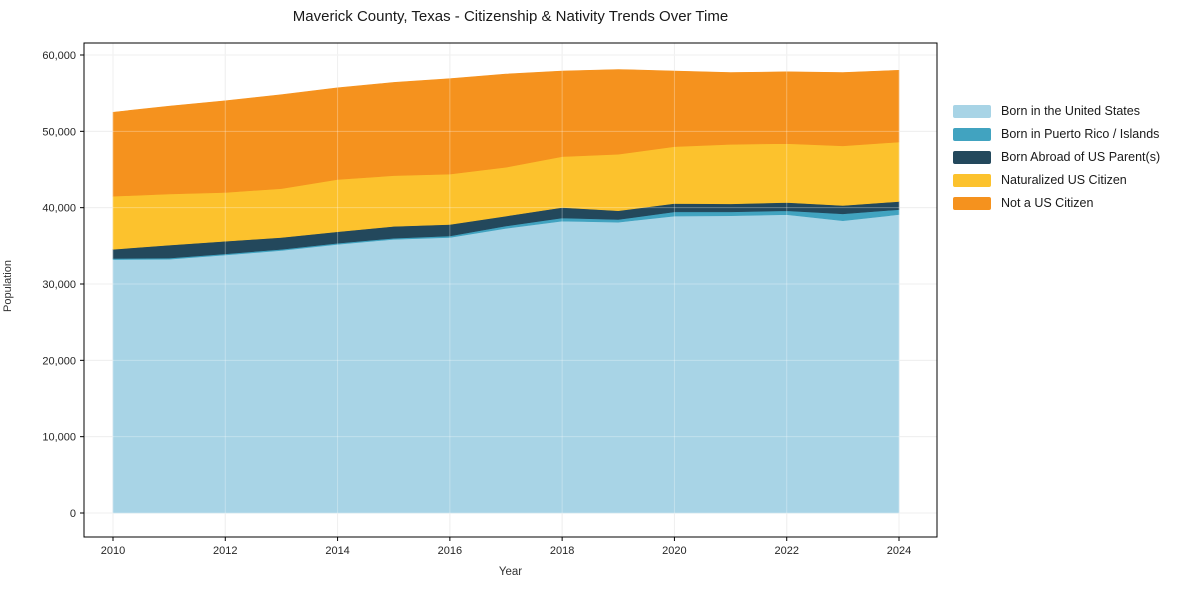 This screenshot has width=1189, height=590. I want to click on x-tick-label: 2016, so click(450, 551).